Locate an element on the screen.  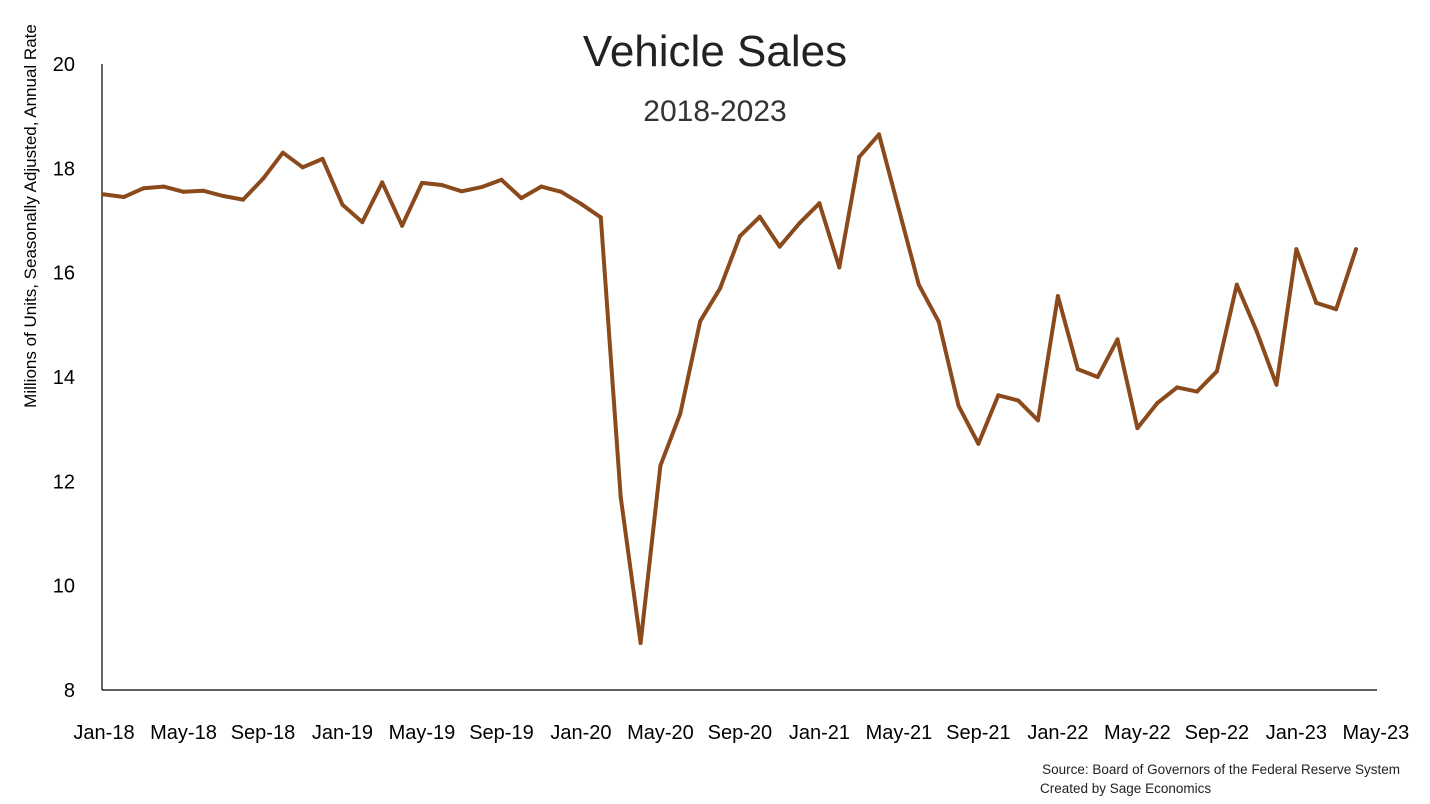
chart-subtitle: 2018-2023 is located at coordinates (714, 111).